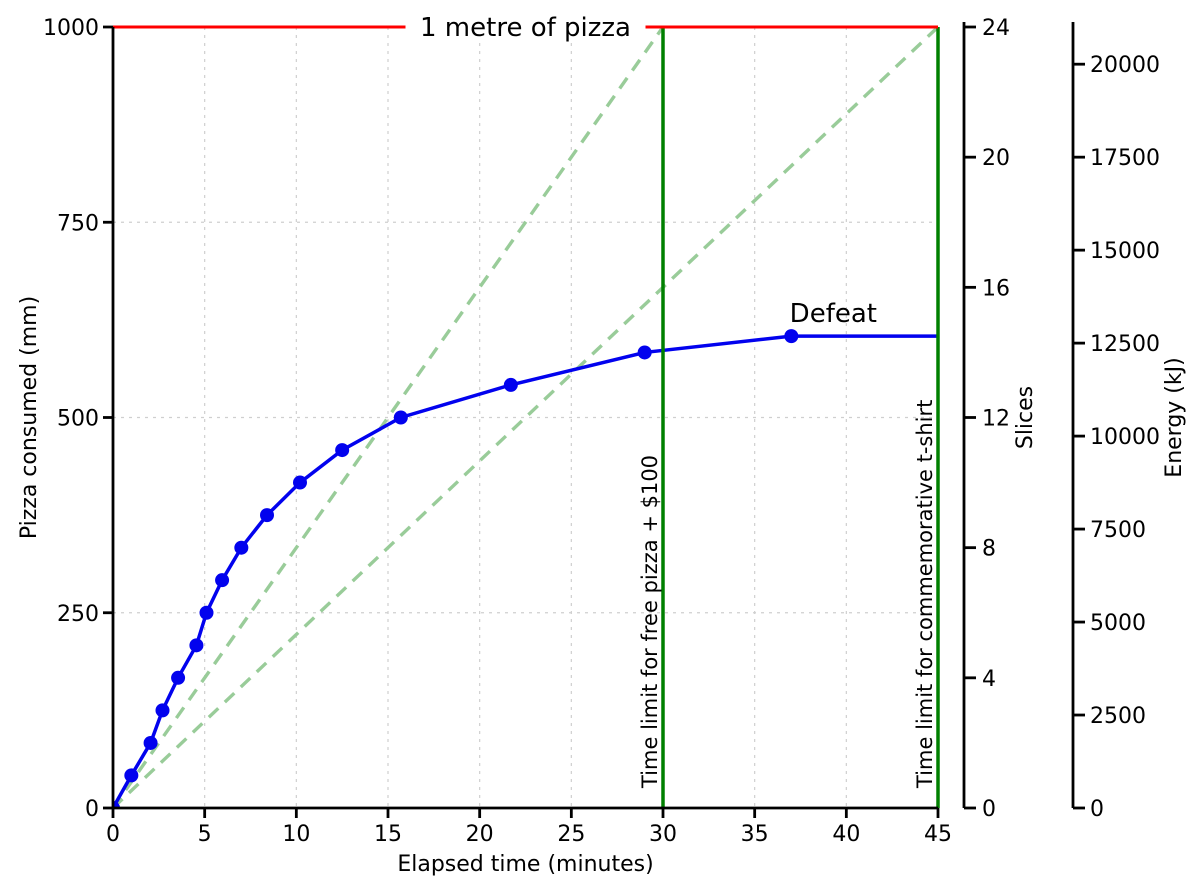 This screenshot has width=1197, height=888. What do you see at coordinates (1125, 65) in the screenshot?
I see `energy-tick-label: 20000` at bounding box center [1125, 65].